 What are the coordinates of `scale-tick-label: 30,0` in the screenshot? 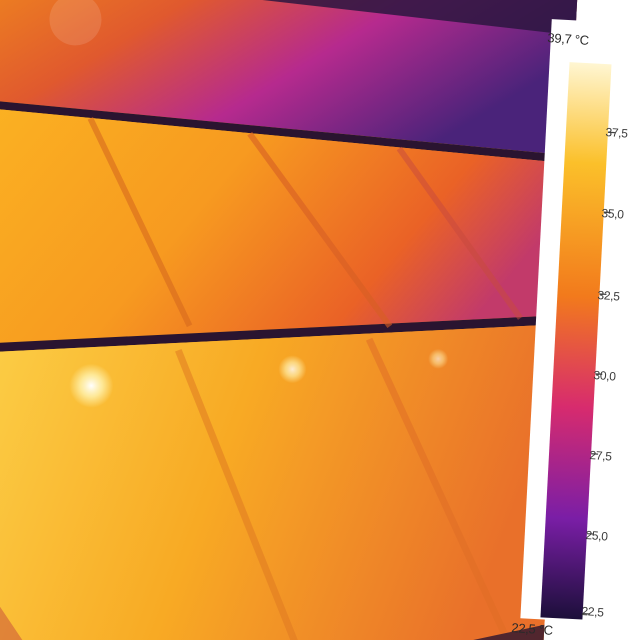 It's located at (605, 376).